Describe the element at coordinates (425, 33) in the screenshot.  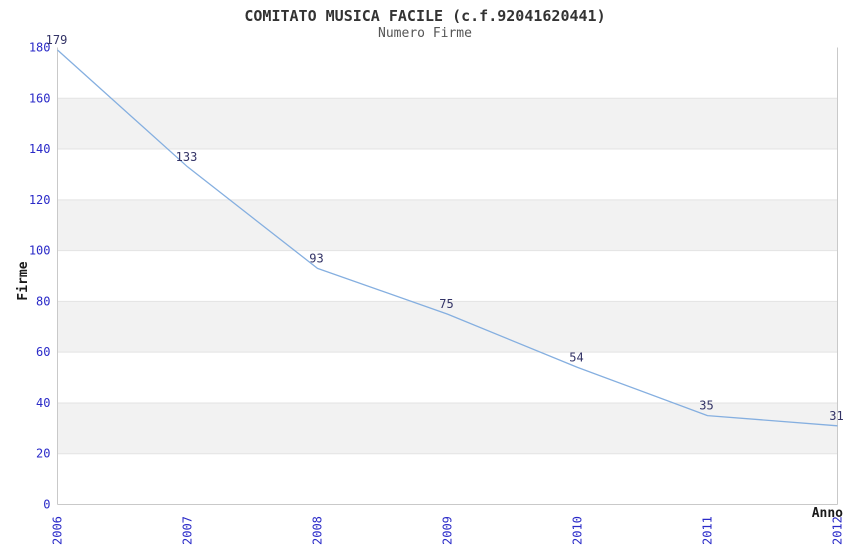
I see `chart-subtitle: Numero Firme` at that location.